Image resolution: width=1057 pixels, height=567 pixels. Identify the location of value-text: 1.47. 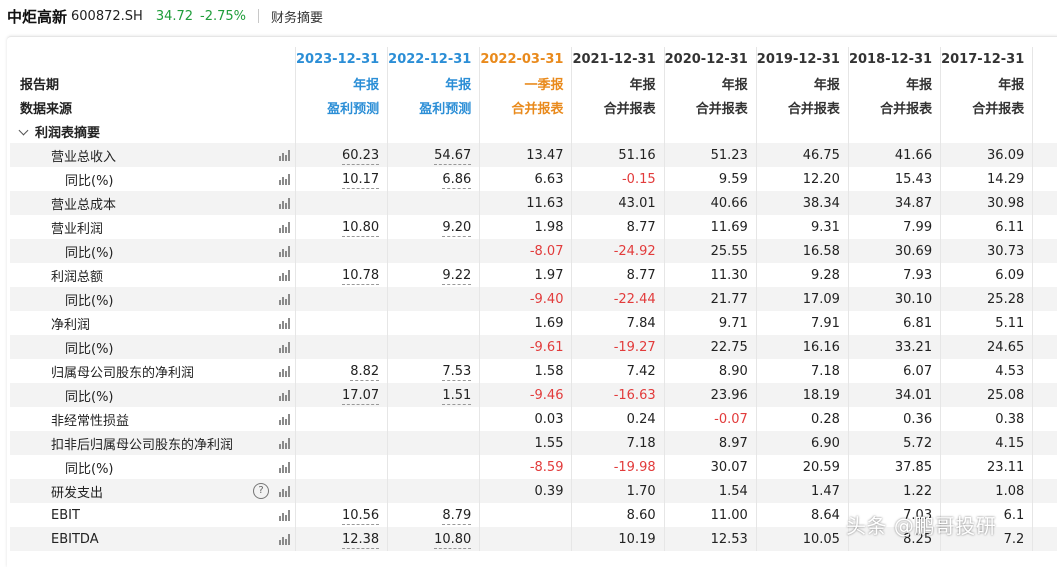
(825, 491).